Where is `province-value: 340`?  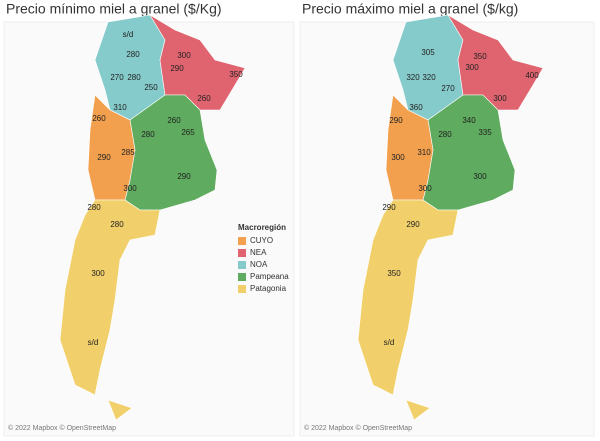 province-value: 340 is located at coordinates (469, 120).